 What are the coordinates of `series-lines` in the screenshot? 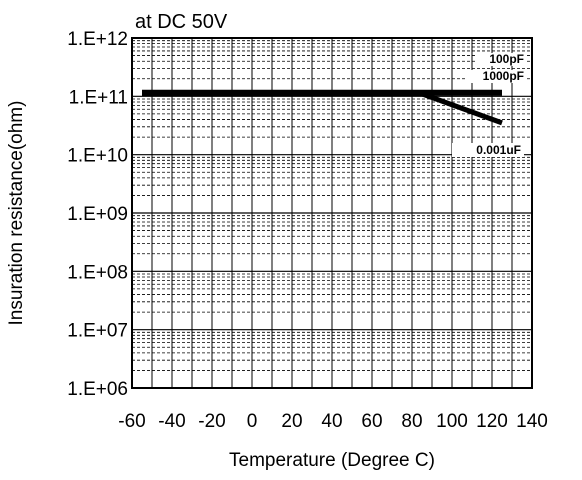 It's located at (322, 107).